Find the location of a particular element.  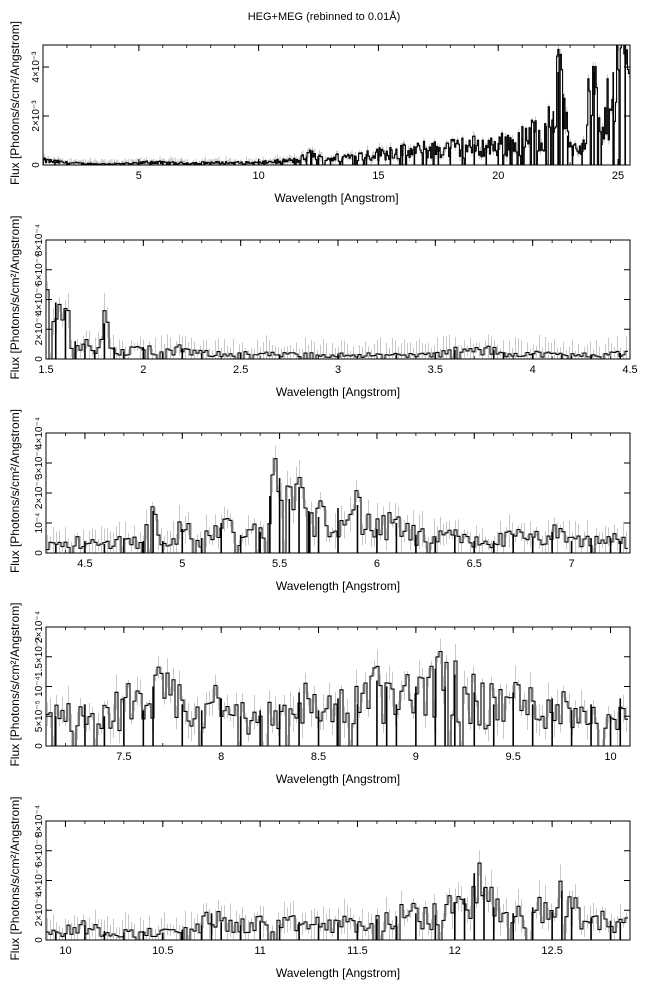

x-tick-label: 5.5 is located at coordinates (279, 564).